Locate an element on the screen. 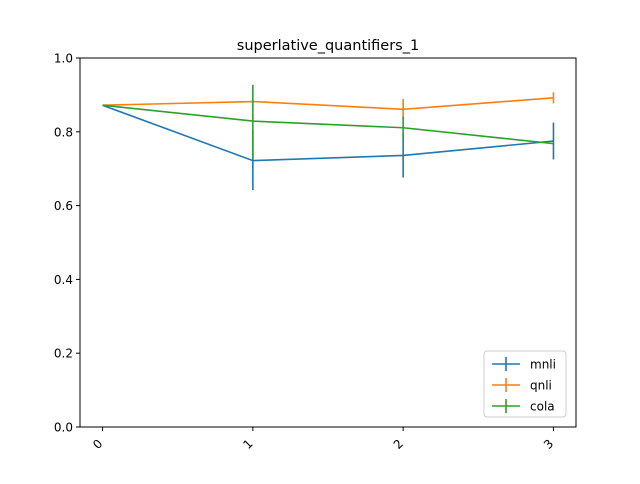 The width and height of the screenshot is (640, 484). y-tick-label: 1.0 is located at coordinates (63, 59).